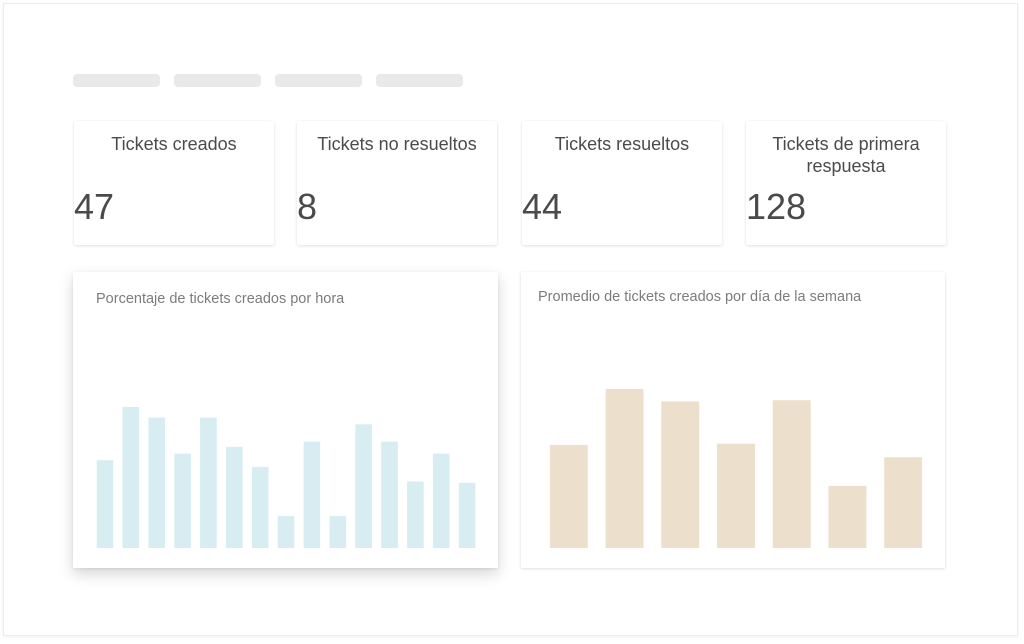 The height and width of the screenshot is (644, 1024). Describe the element at coordinates (397, 144) in the screenshot. I see `stat-label: Tickets no resueltos` at that location.